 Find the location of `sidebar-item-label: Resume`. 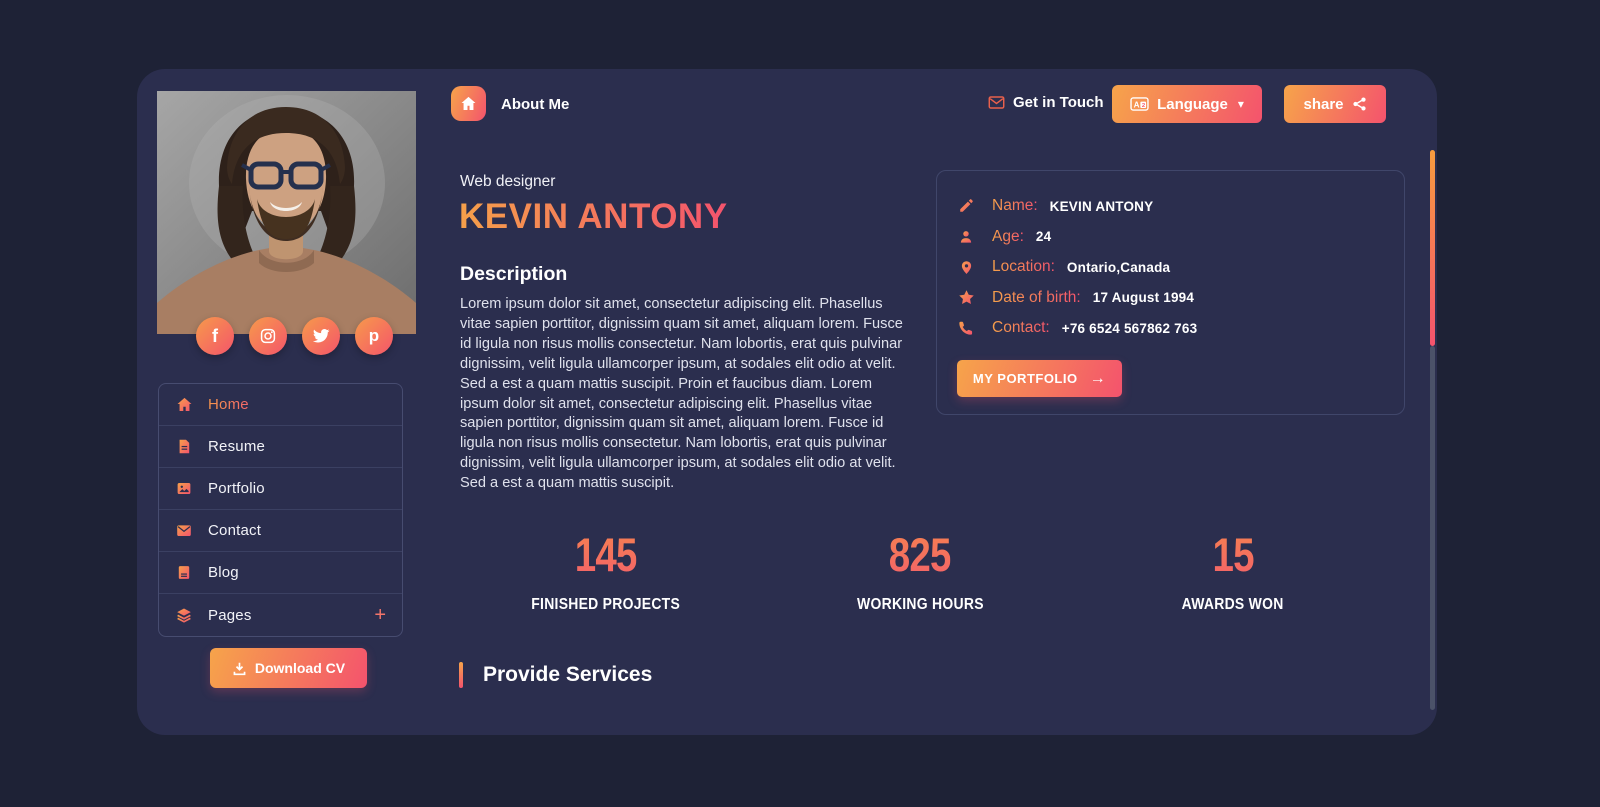

sidebar-item-label: Resume is located at coordinates (237, 446).